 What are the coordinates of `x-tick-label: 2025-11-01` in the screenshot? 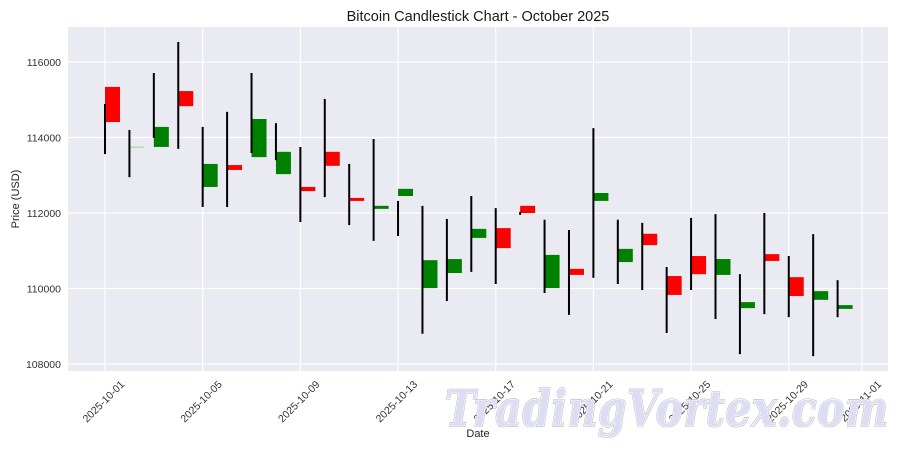 It's located at (861, 402).